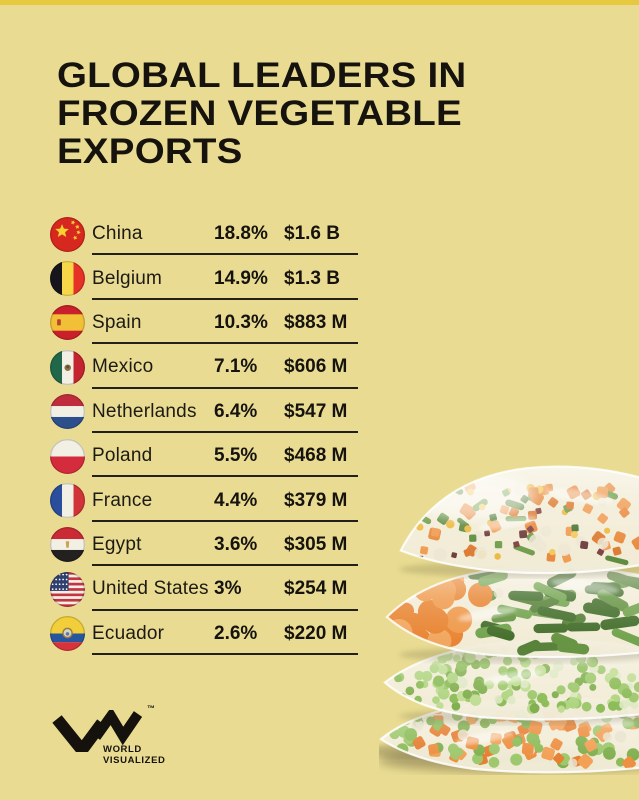 The image size is (639, 800). Describe the element at coordinates (204, 500) in the screenshot. I see `table-row: France 4.4% $379 M` at that location.